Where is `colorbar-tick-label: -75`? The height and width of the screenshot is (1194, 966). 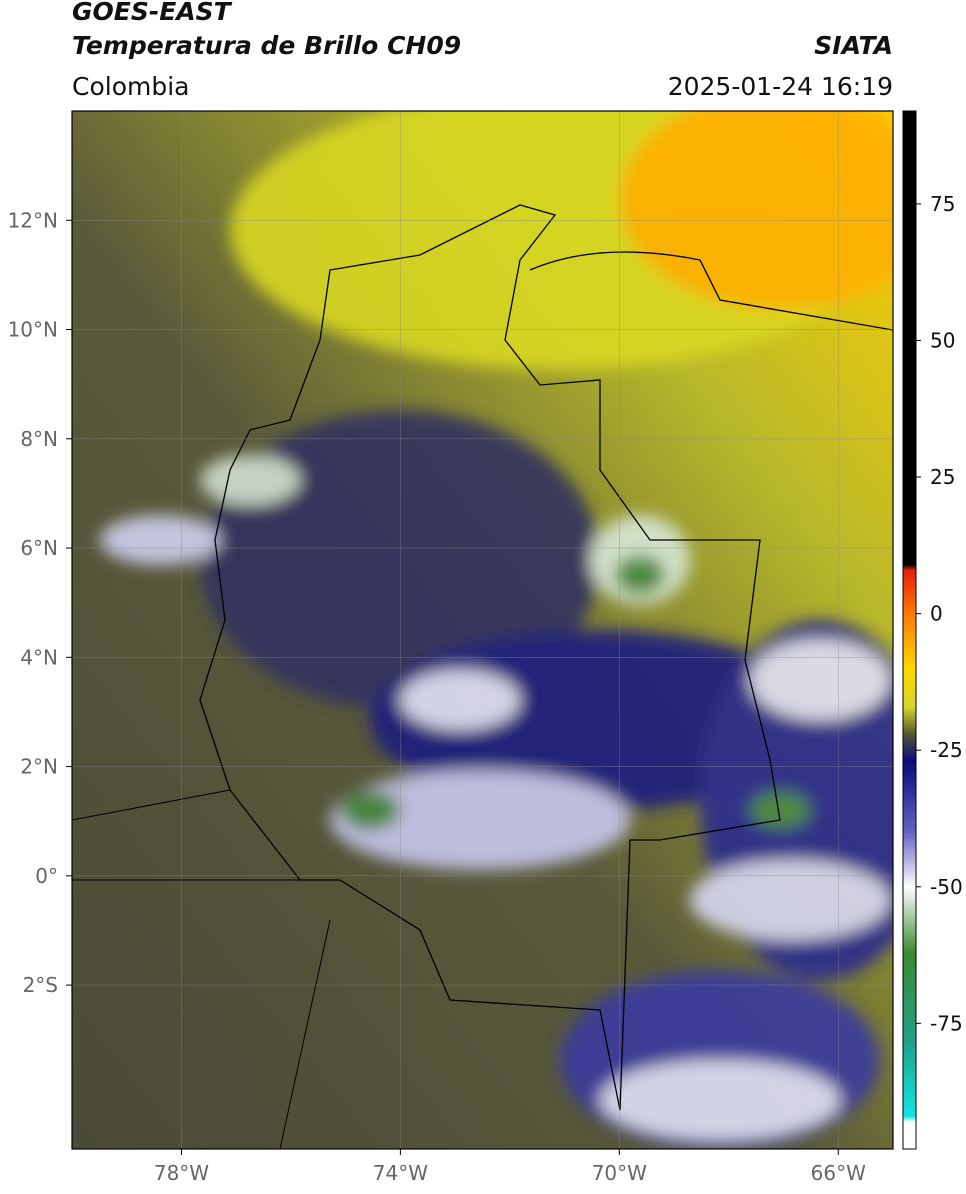 colorbar-tick-label: -75 is located at coordinates (946, 1023).